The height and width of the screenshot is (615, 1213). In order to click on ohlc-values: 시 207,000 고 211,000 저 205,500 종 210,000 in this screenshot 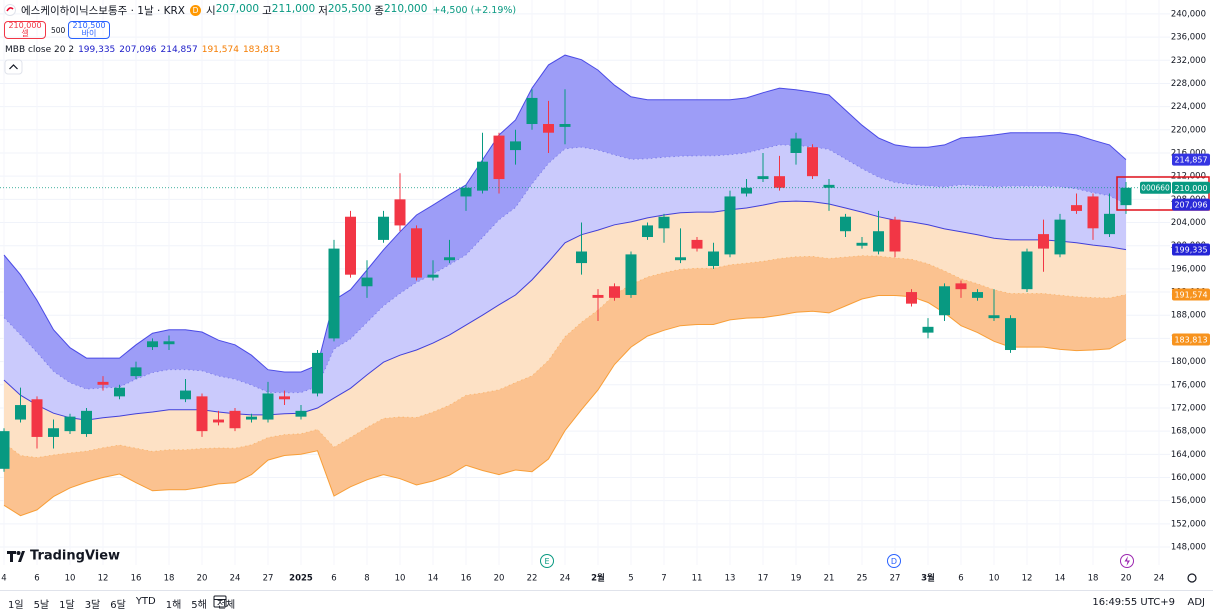, I will do `click(316, 10)`.